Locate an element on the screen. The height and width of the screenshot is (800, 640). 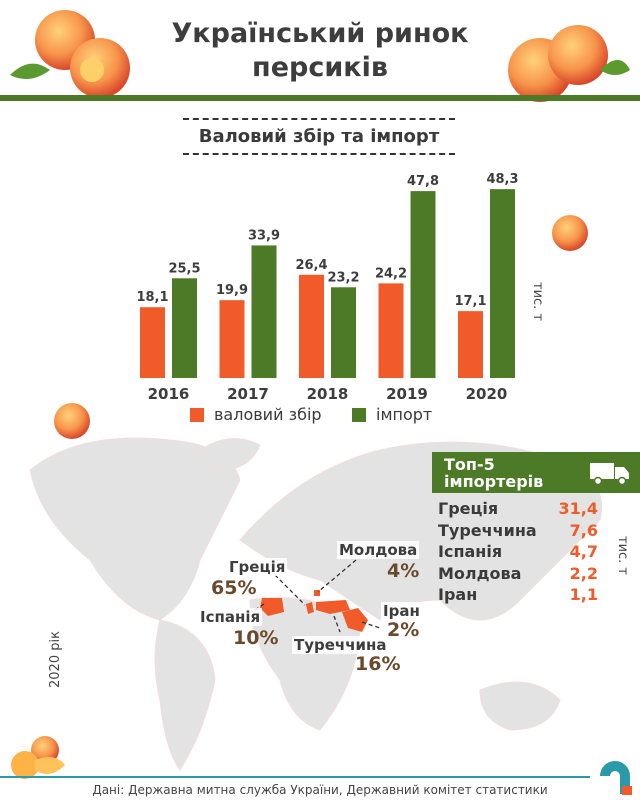
importer-row: Туреччина 7,6 is located at coordinates (518, 530).